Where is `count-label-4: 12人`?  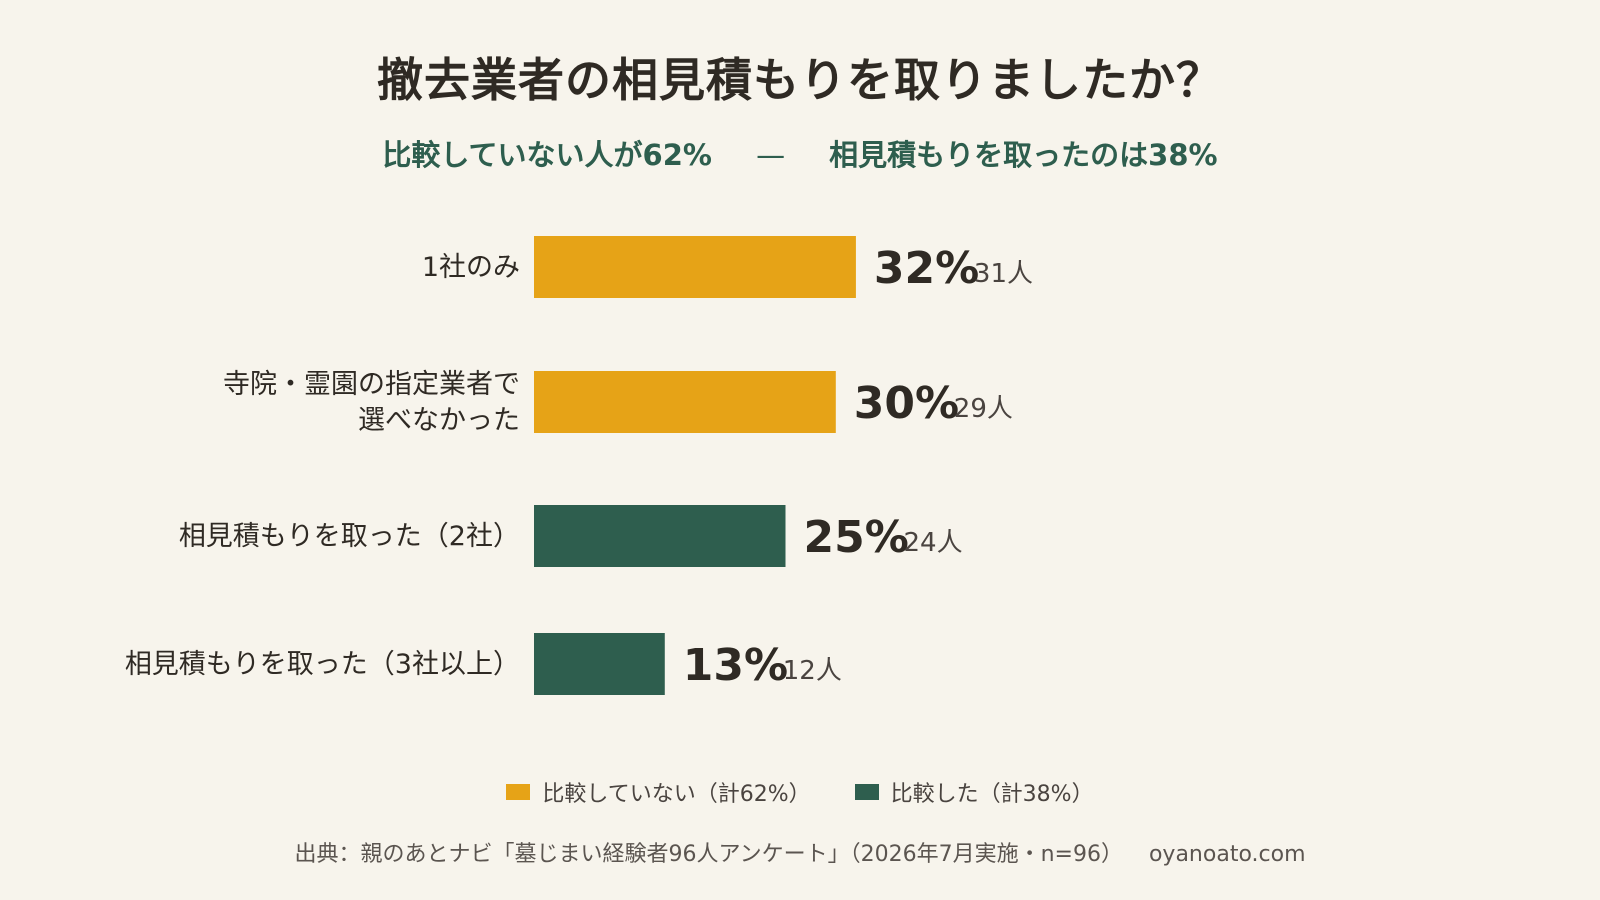
count-label-4: 12人 is located at coordinates (812, 671).